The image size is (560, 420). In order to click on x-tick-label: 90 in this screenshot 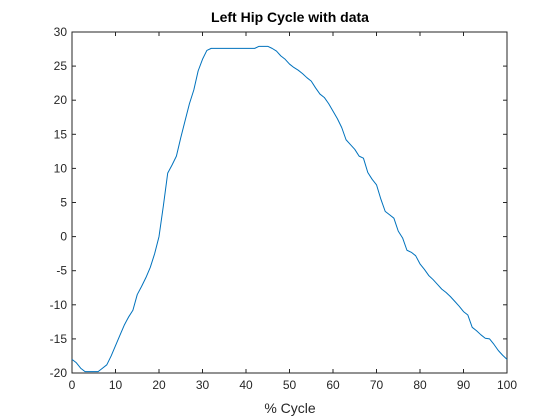, I will do `click(464, 385)`.